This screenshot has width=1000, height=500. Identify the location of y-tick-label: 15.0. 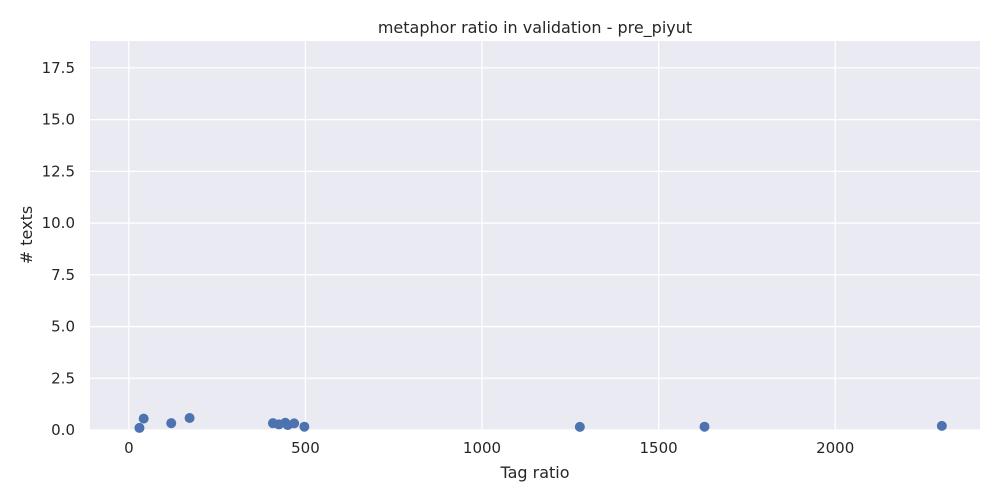
(58, 120).